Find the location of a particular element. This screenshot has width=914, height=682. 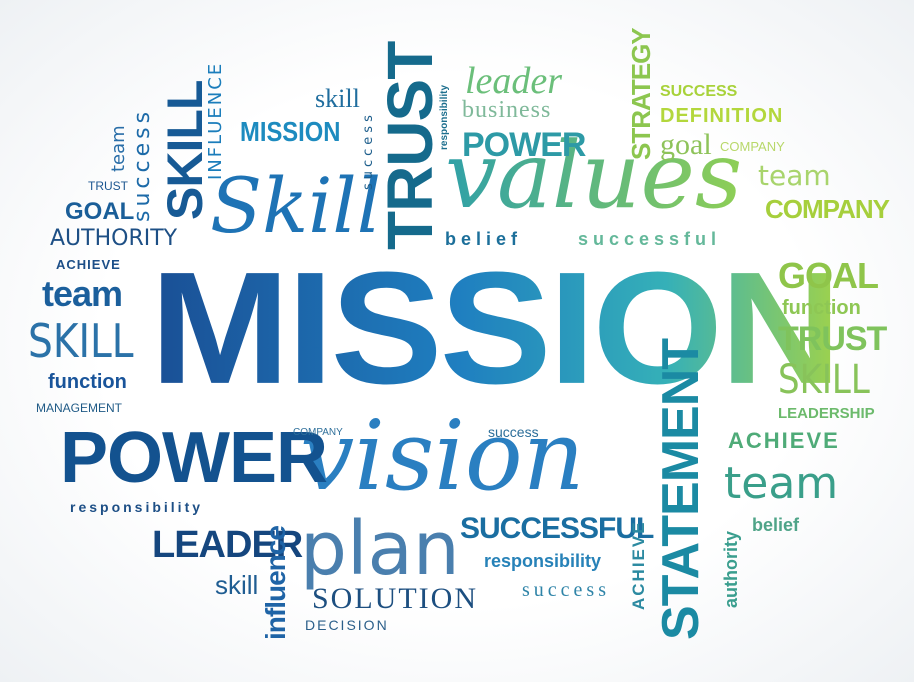

word-function-right: function is located at coordinates (821, 308).